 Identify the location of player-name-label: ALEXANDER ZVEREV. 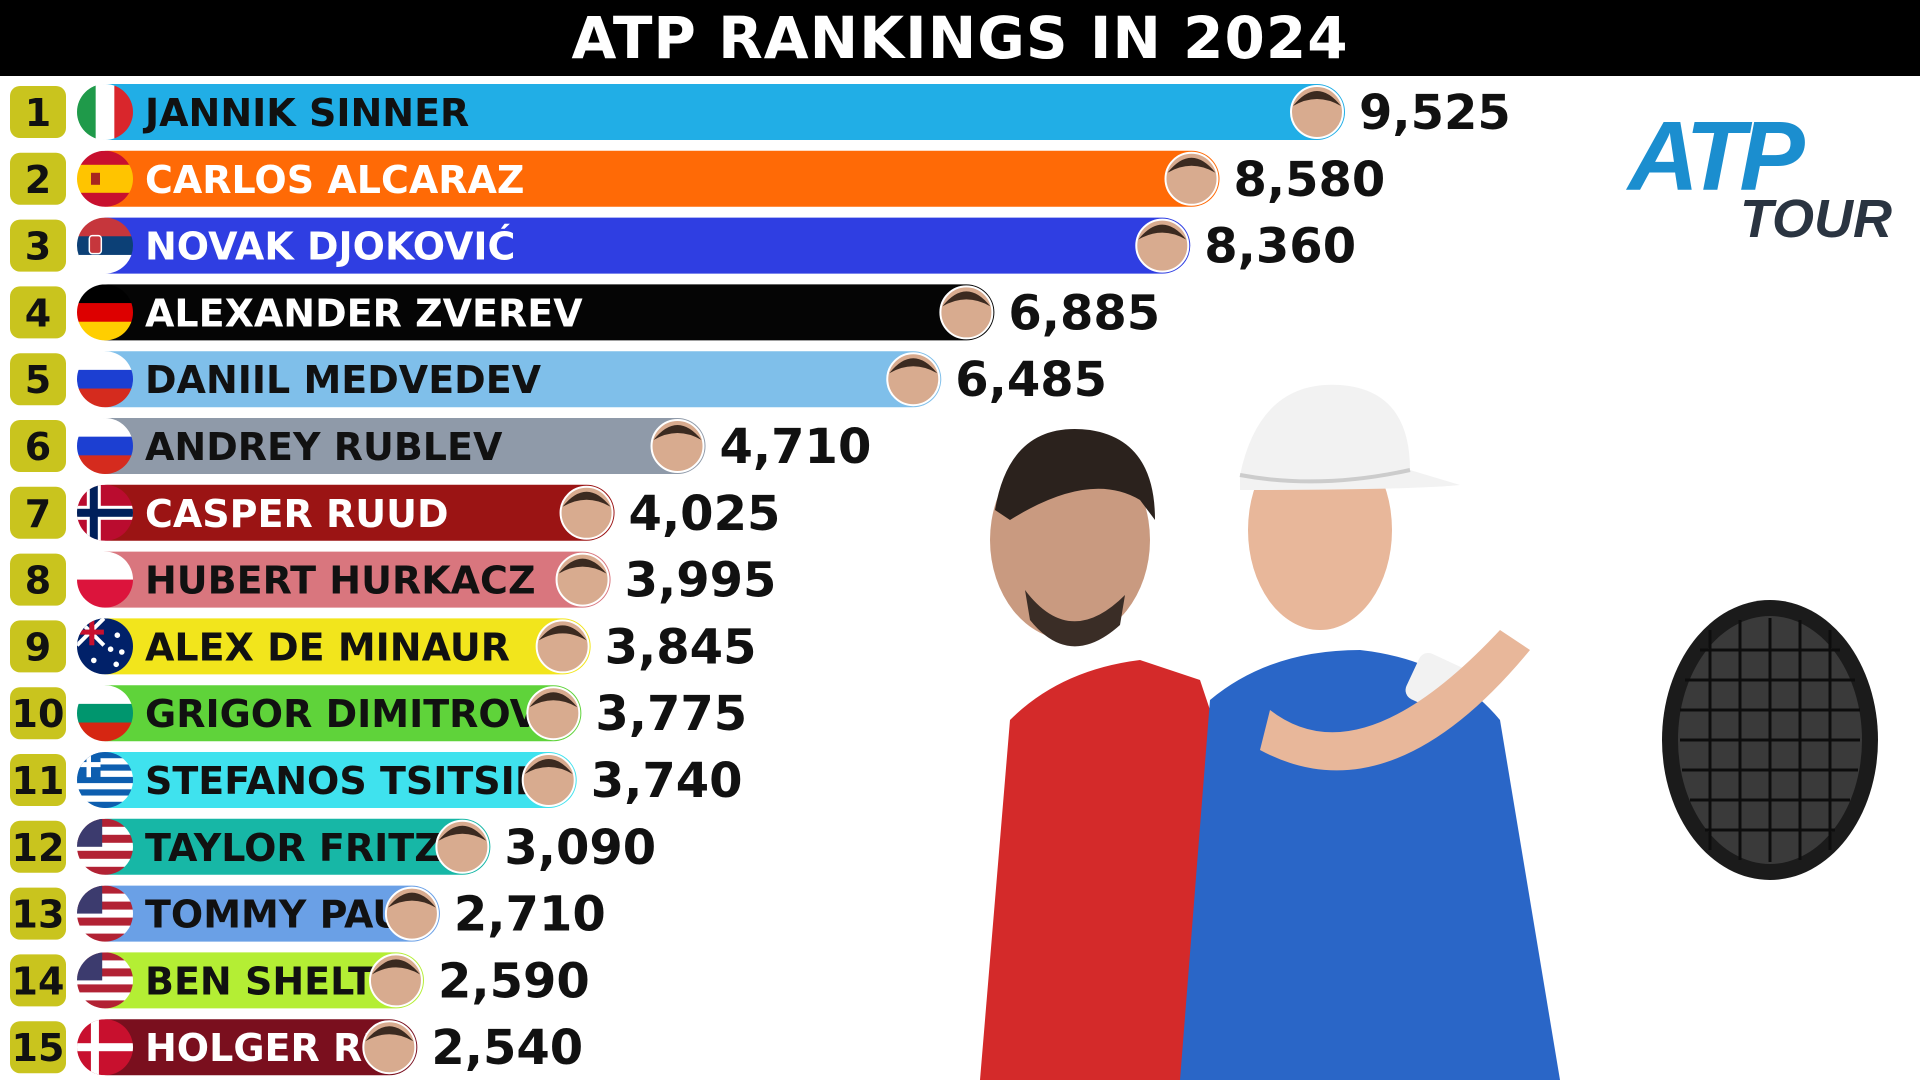
(364, 313).